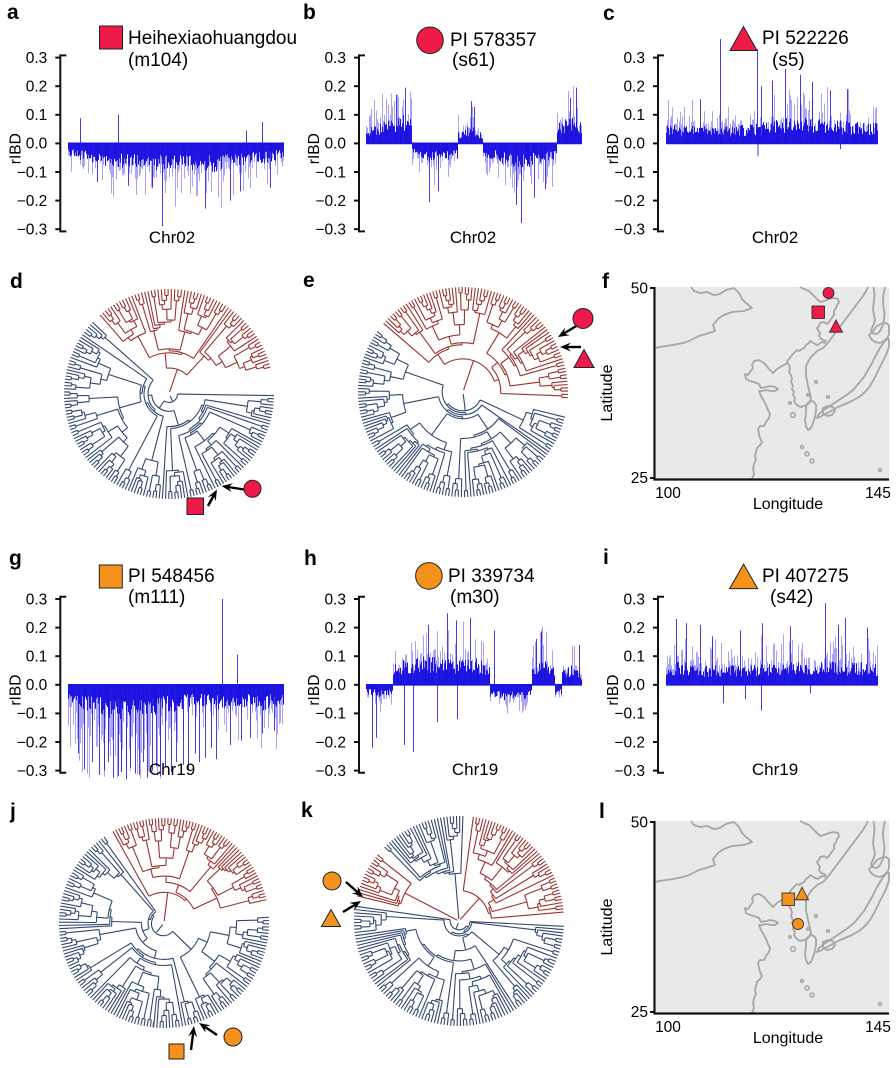 This screenshot has width=896, height=1068. I want to click on svg-text: g, so click(15, 558).